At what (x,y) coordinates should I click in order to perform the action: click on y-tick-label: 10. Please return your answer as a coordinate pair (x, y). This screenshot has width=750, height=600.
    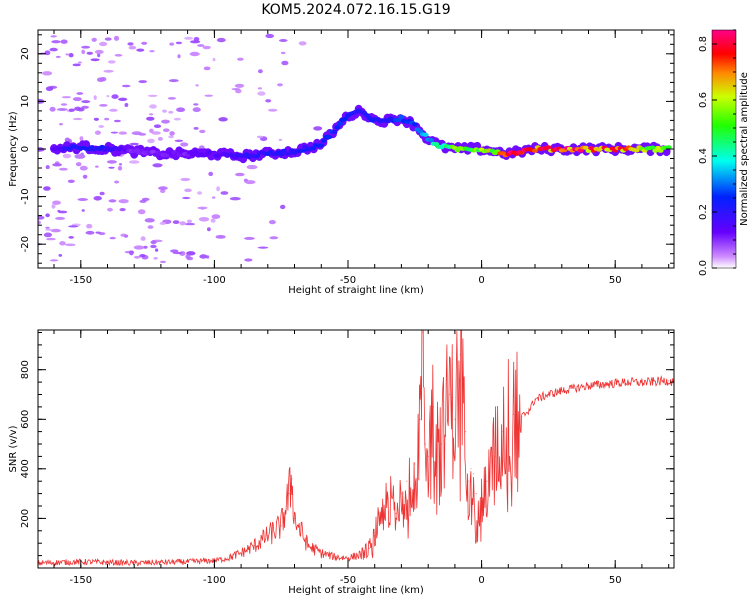
    Looking at the image, I should click on (25, 101).